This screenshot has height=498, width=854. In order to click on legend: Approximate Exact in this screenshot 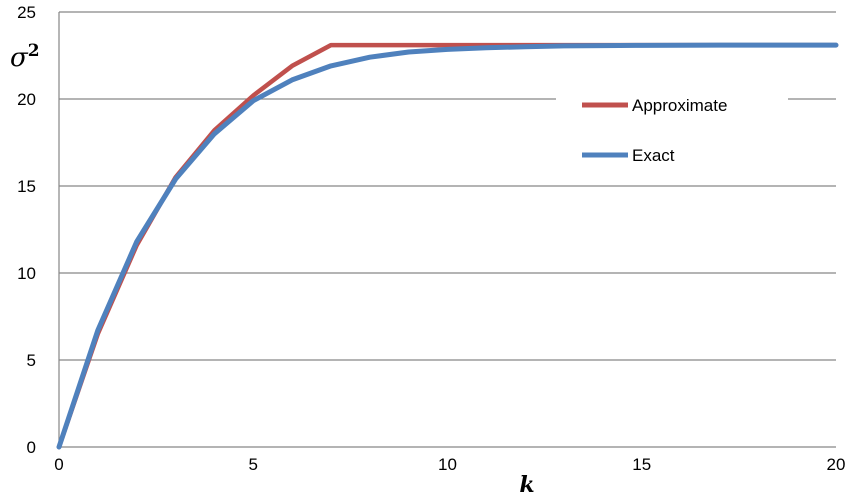, I will do `click(672, 133)`.